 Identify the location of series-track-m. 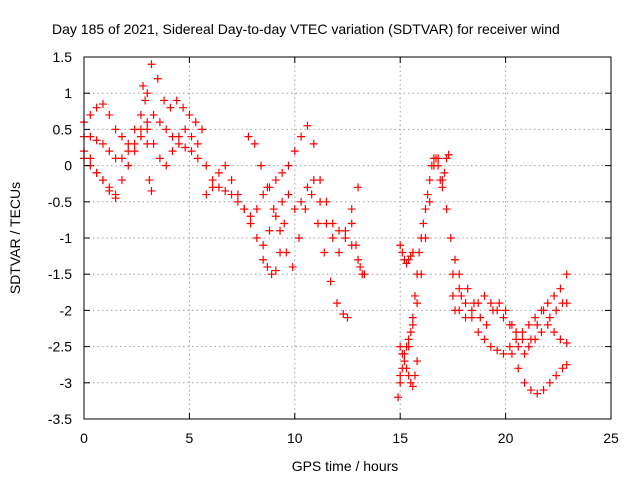
(406, 254).